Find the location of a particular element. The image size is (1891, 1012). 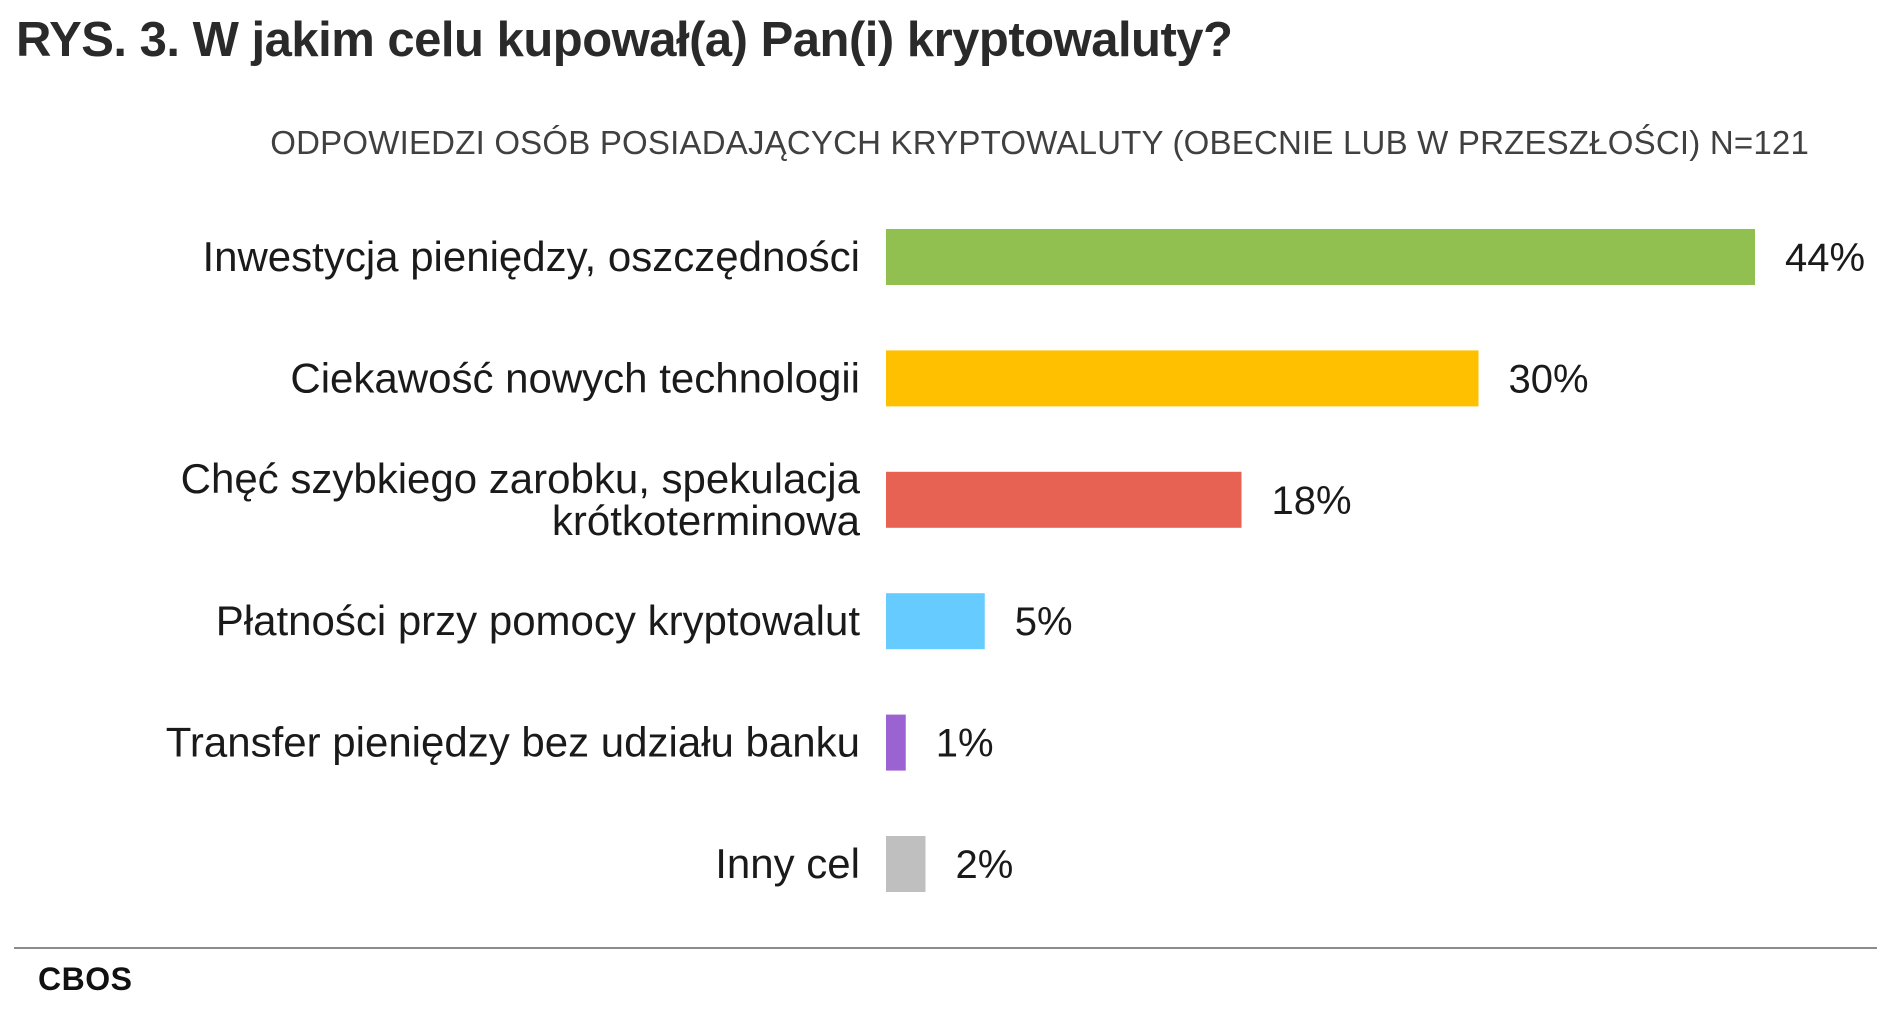

value-label-4: 1% is located at coordinates (965, 744).